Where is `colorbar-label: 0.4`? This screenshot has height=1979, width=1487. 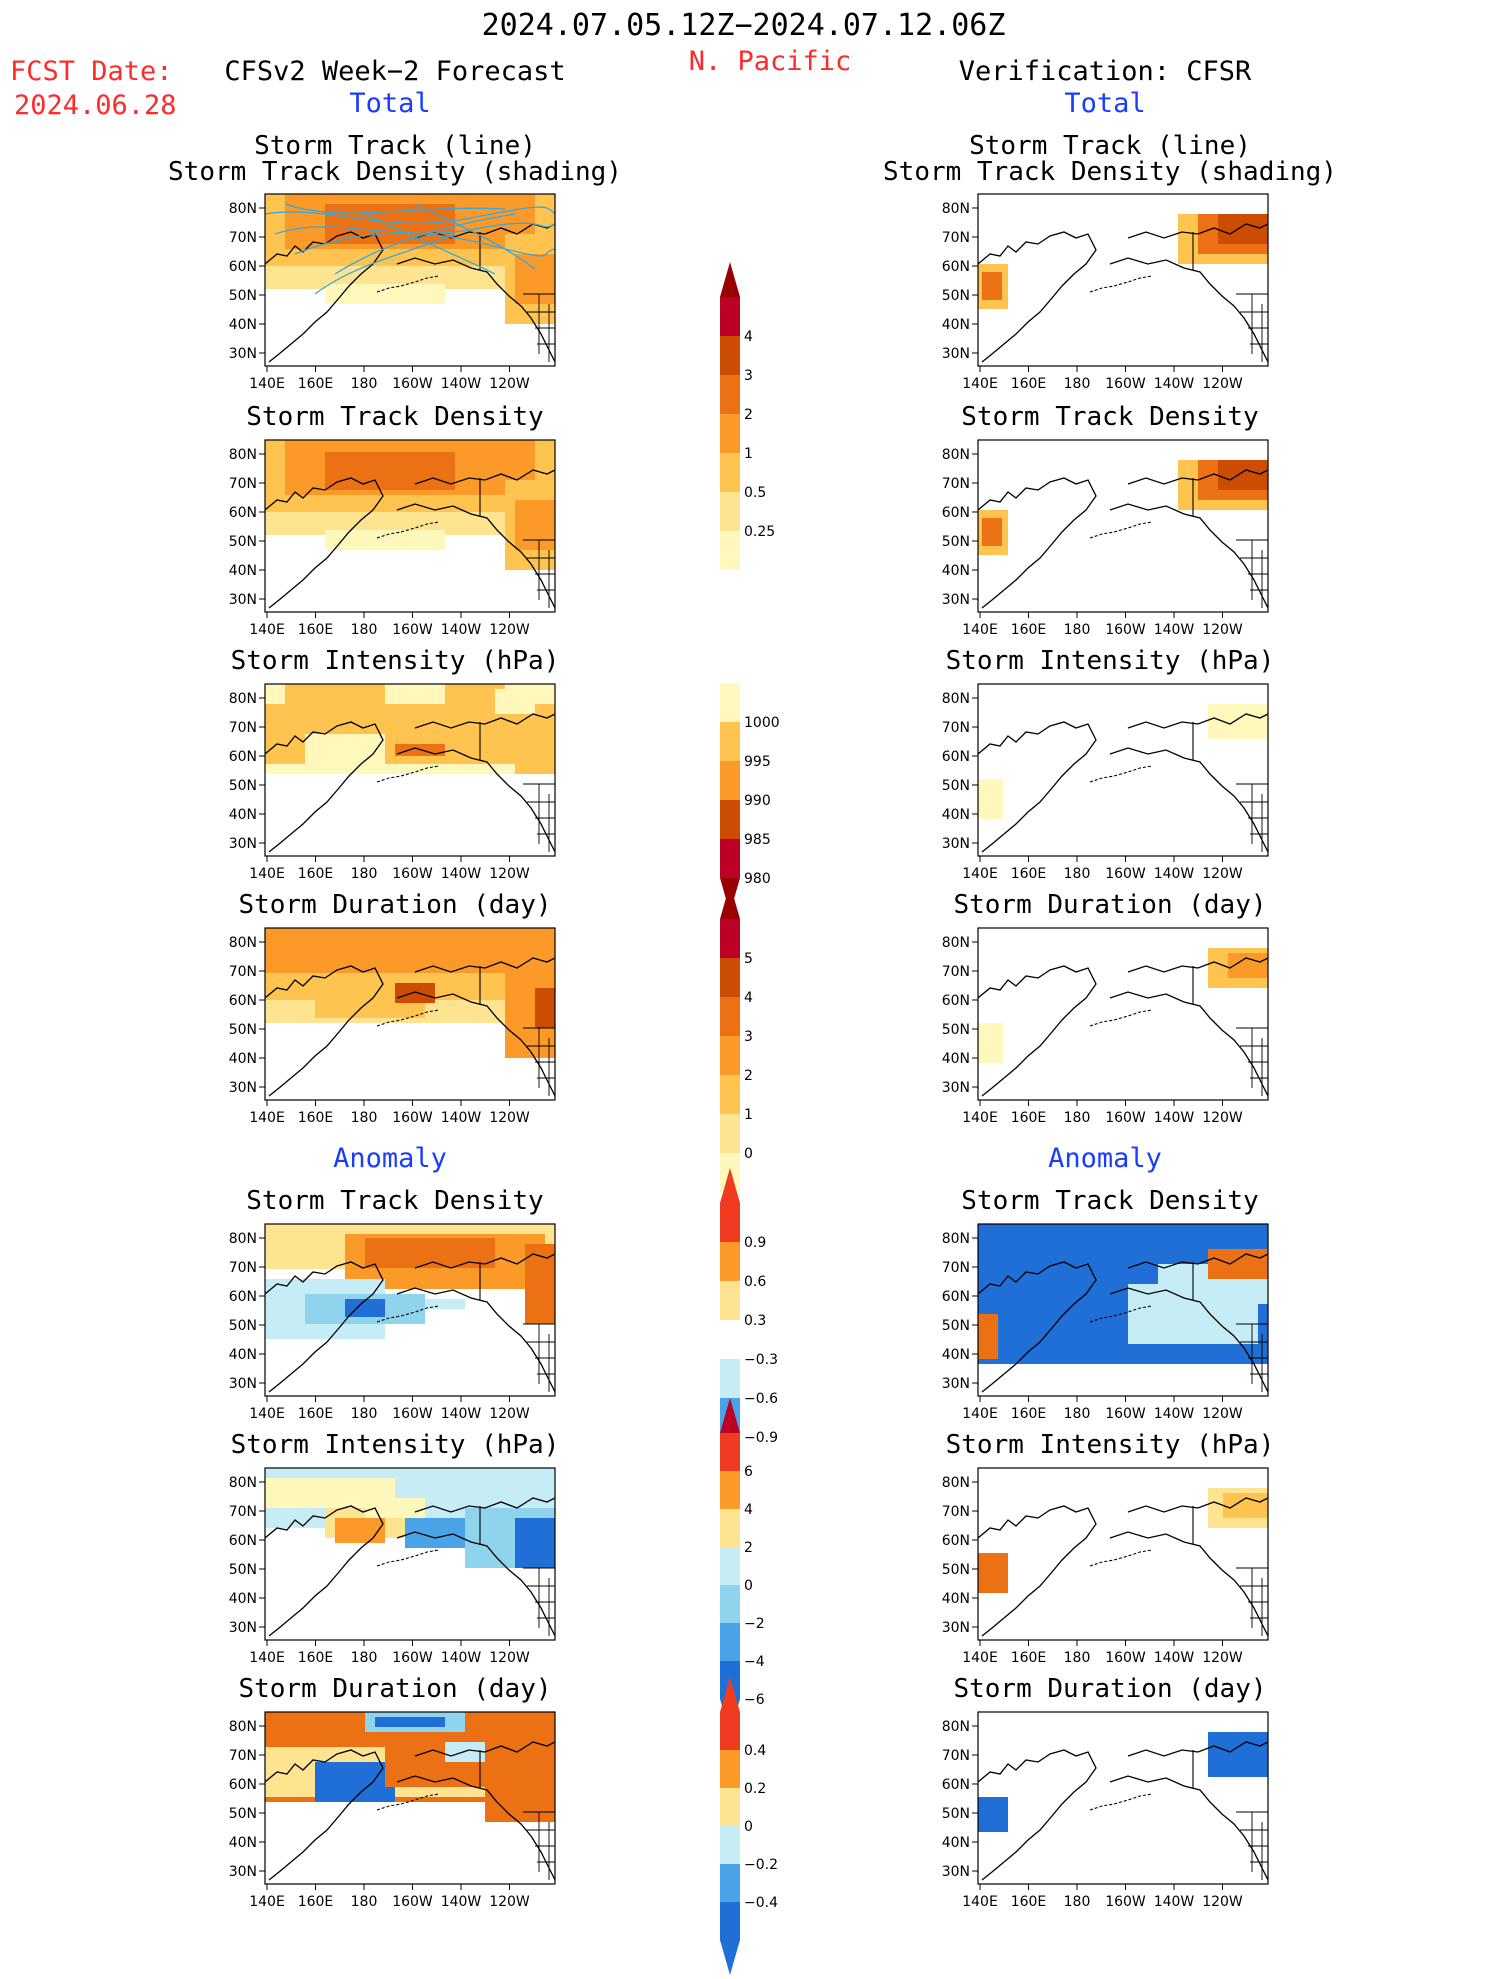
colorbar-label: 0.4 is located at coordinates (755, 1751).